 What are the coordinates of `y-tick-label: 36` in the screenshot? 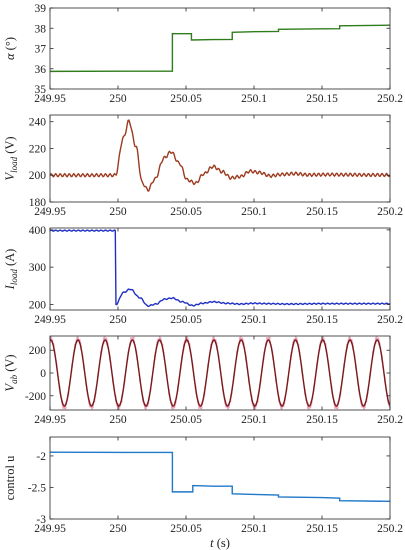 It's located at (41, 70).